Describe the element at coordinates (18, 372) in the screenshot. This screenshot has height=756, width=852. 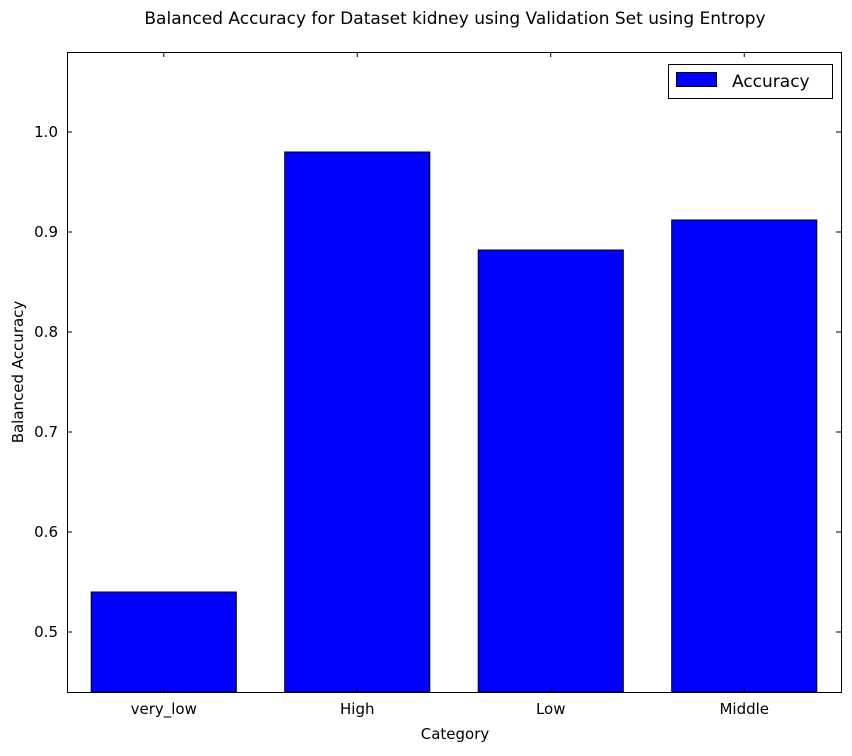
I see `y-axis-label: Balanced Accuracy` at that location.